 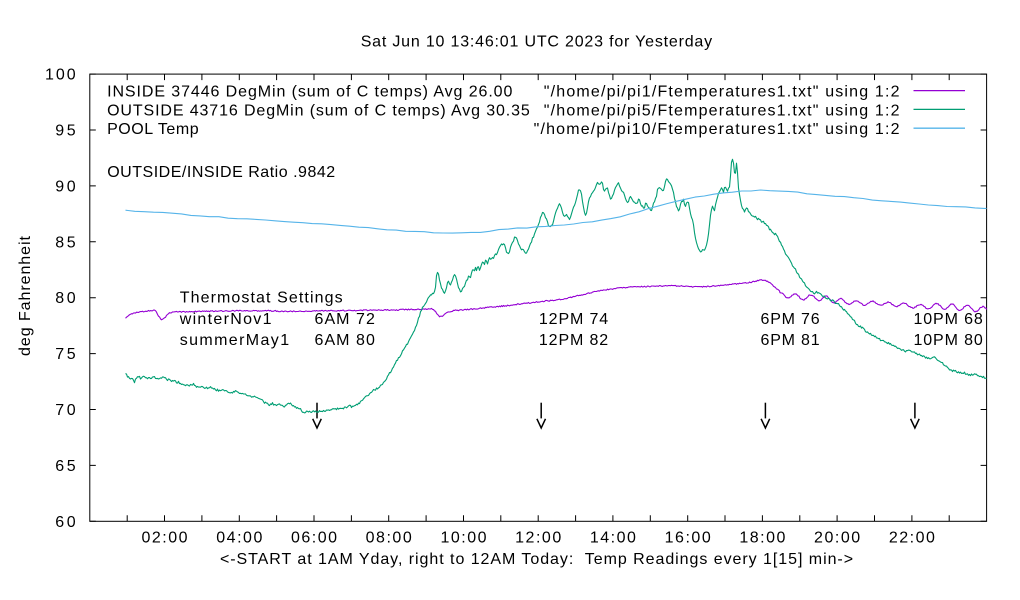 What do you see at coordinates (912, 538) in the screenshot?
I see `svg-text: 22:00` at bounding box center [912, 538].